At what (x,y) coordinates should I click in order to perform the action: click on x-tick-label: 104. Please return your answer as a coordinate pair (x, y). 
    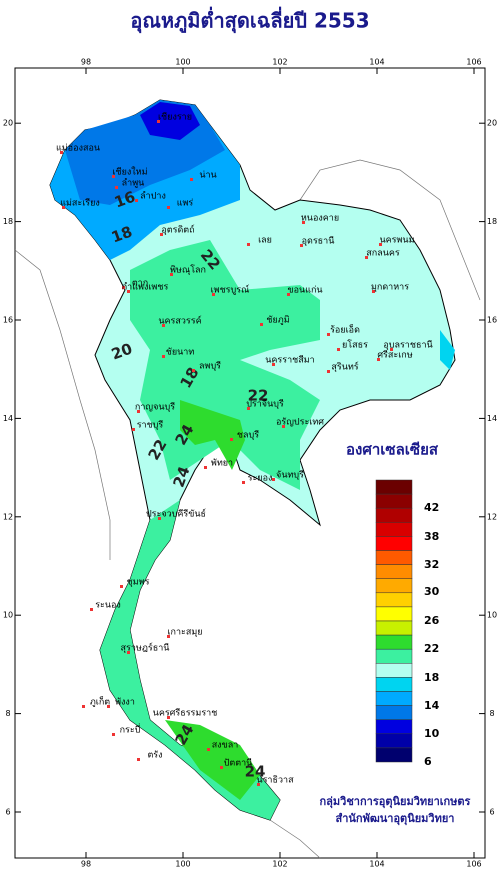
    Looking at the image, I should click on (376, 864).